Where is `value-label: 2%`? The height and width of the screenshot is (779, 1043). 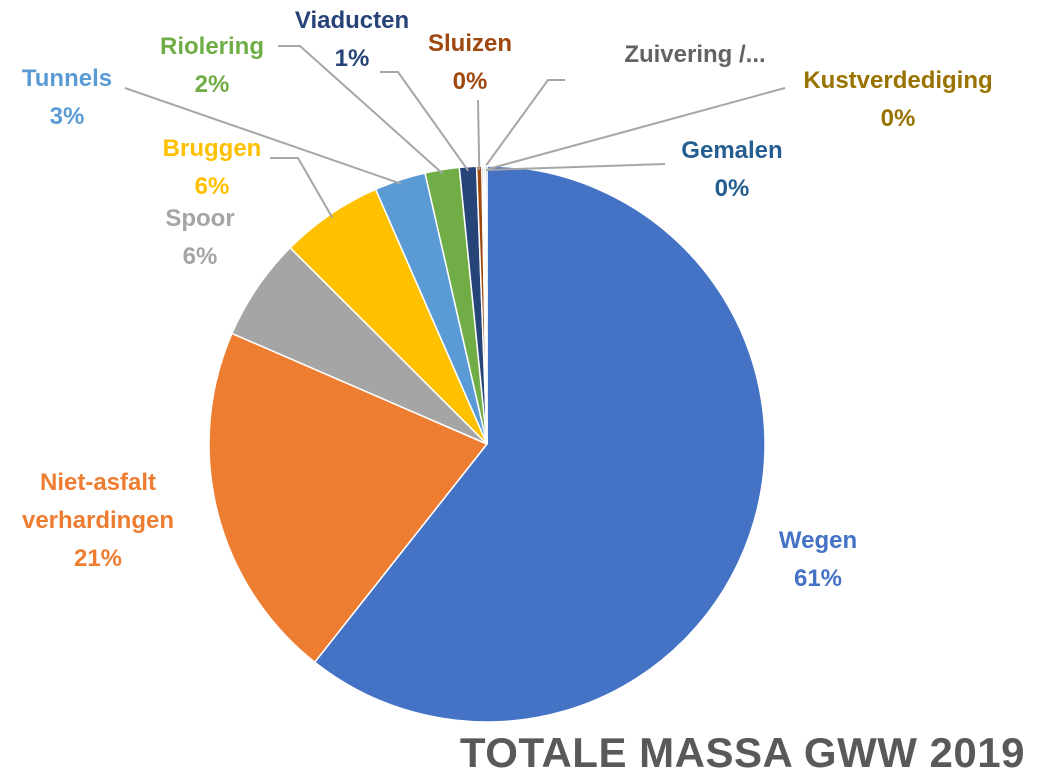
value-label: 2% is located at coordinates (212, 84).